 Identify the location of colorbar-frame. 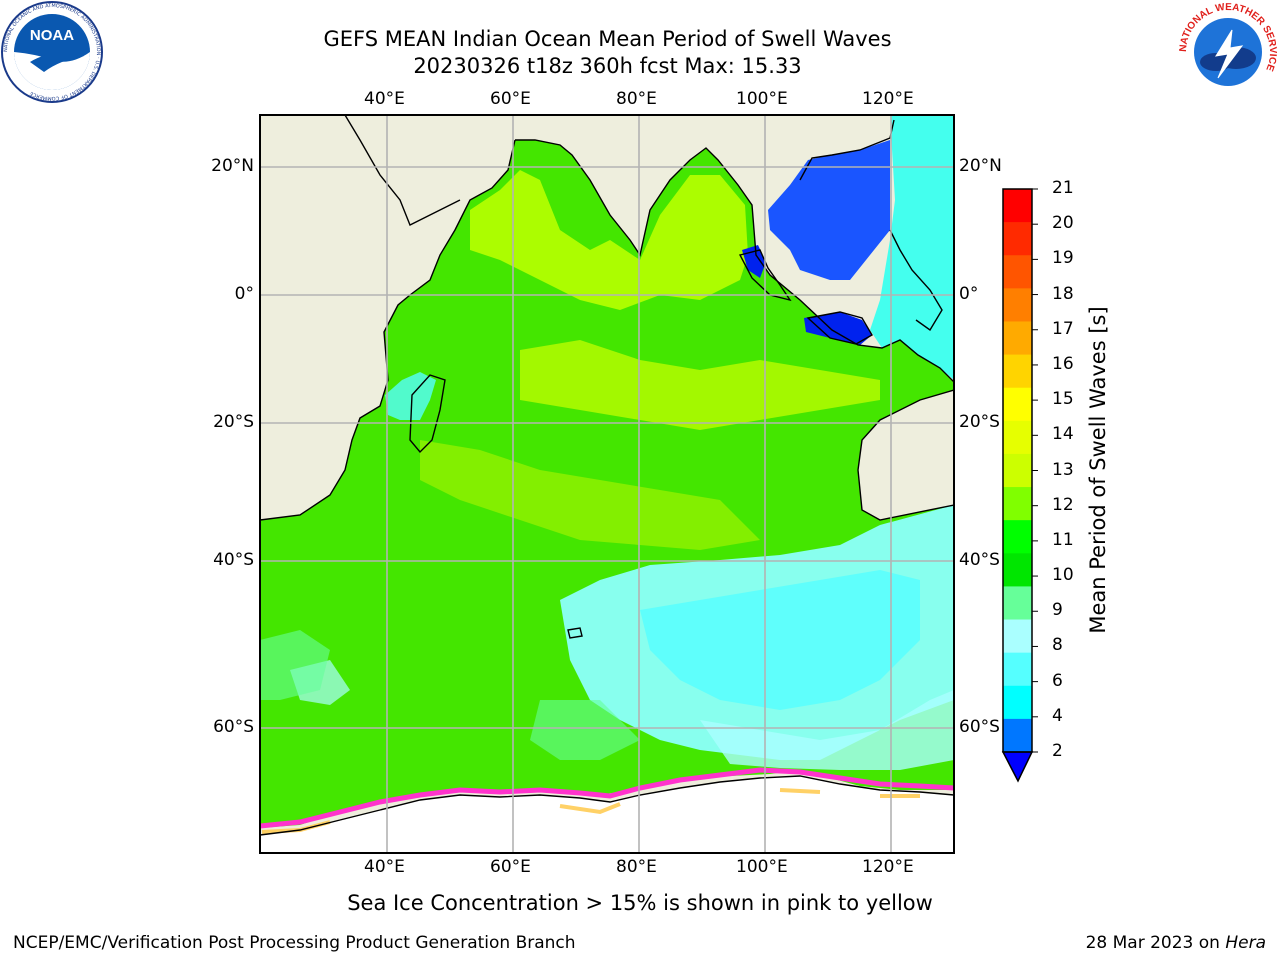
(1017, 470).